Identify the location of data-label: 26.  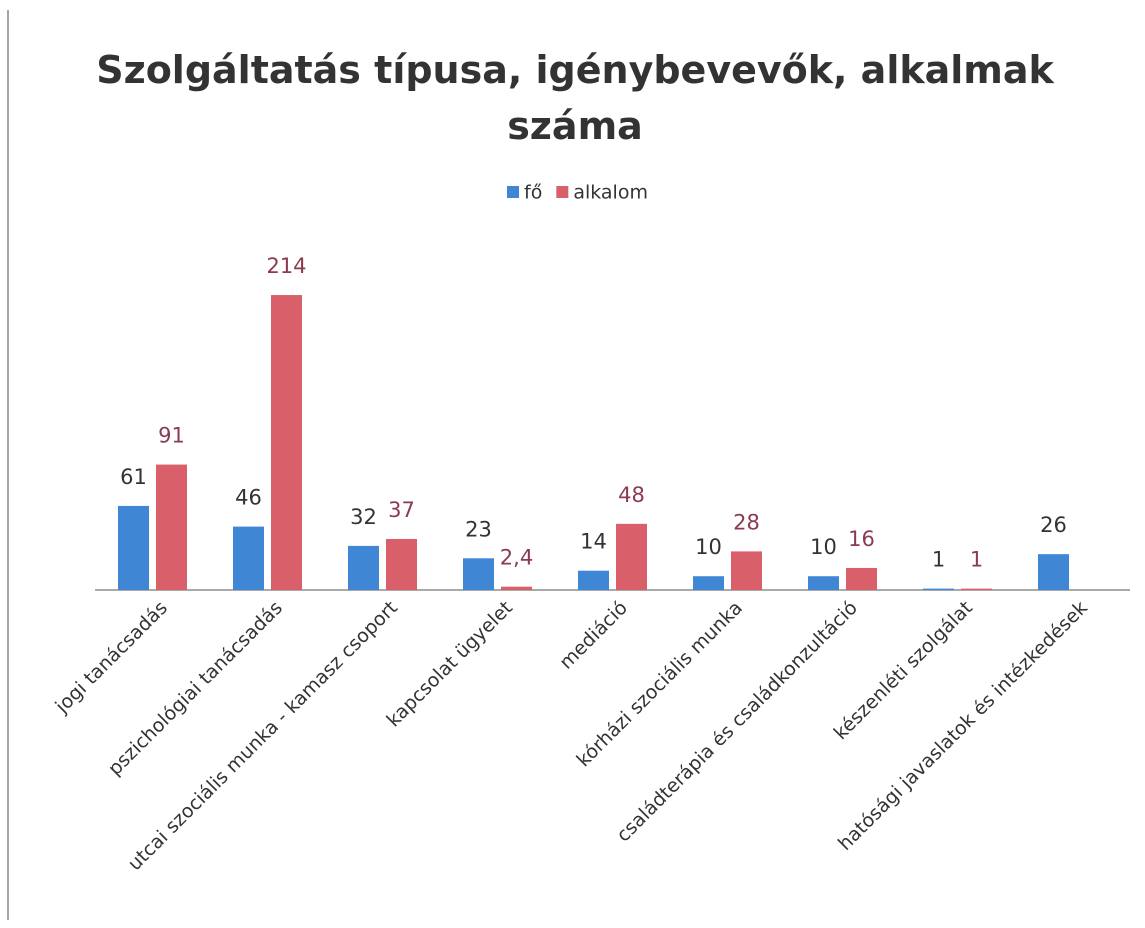
(1053, 525).